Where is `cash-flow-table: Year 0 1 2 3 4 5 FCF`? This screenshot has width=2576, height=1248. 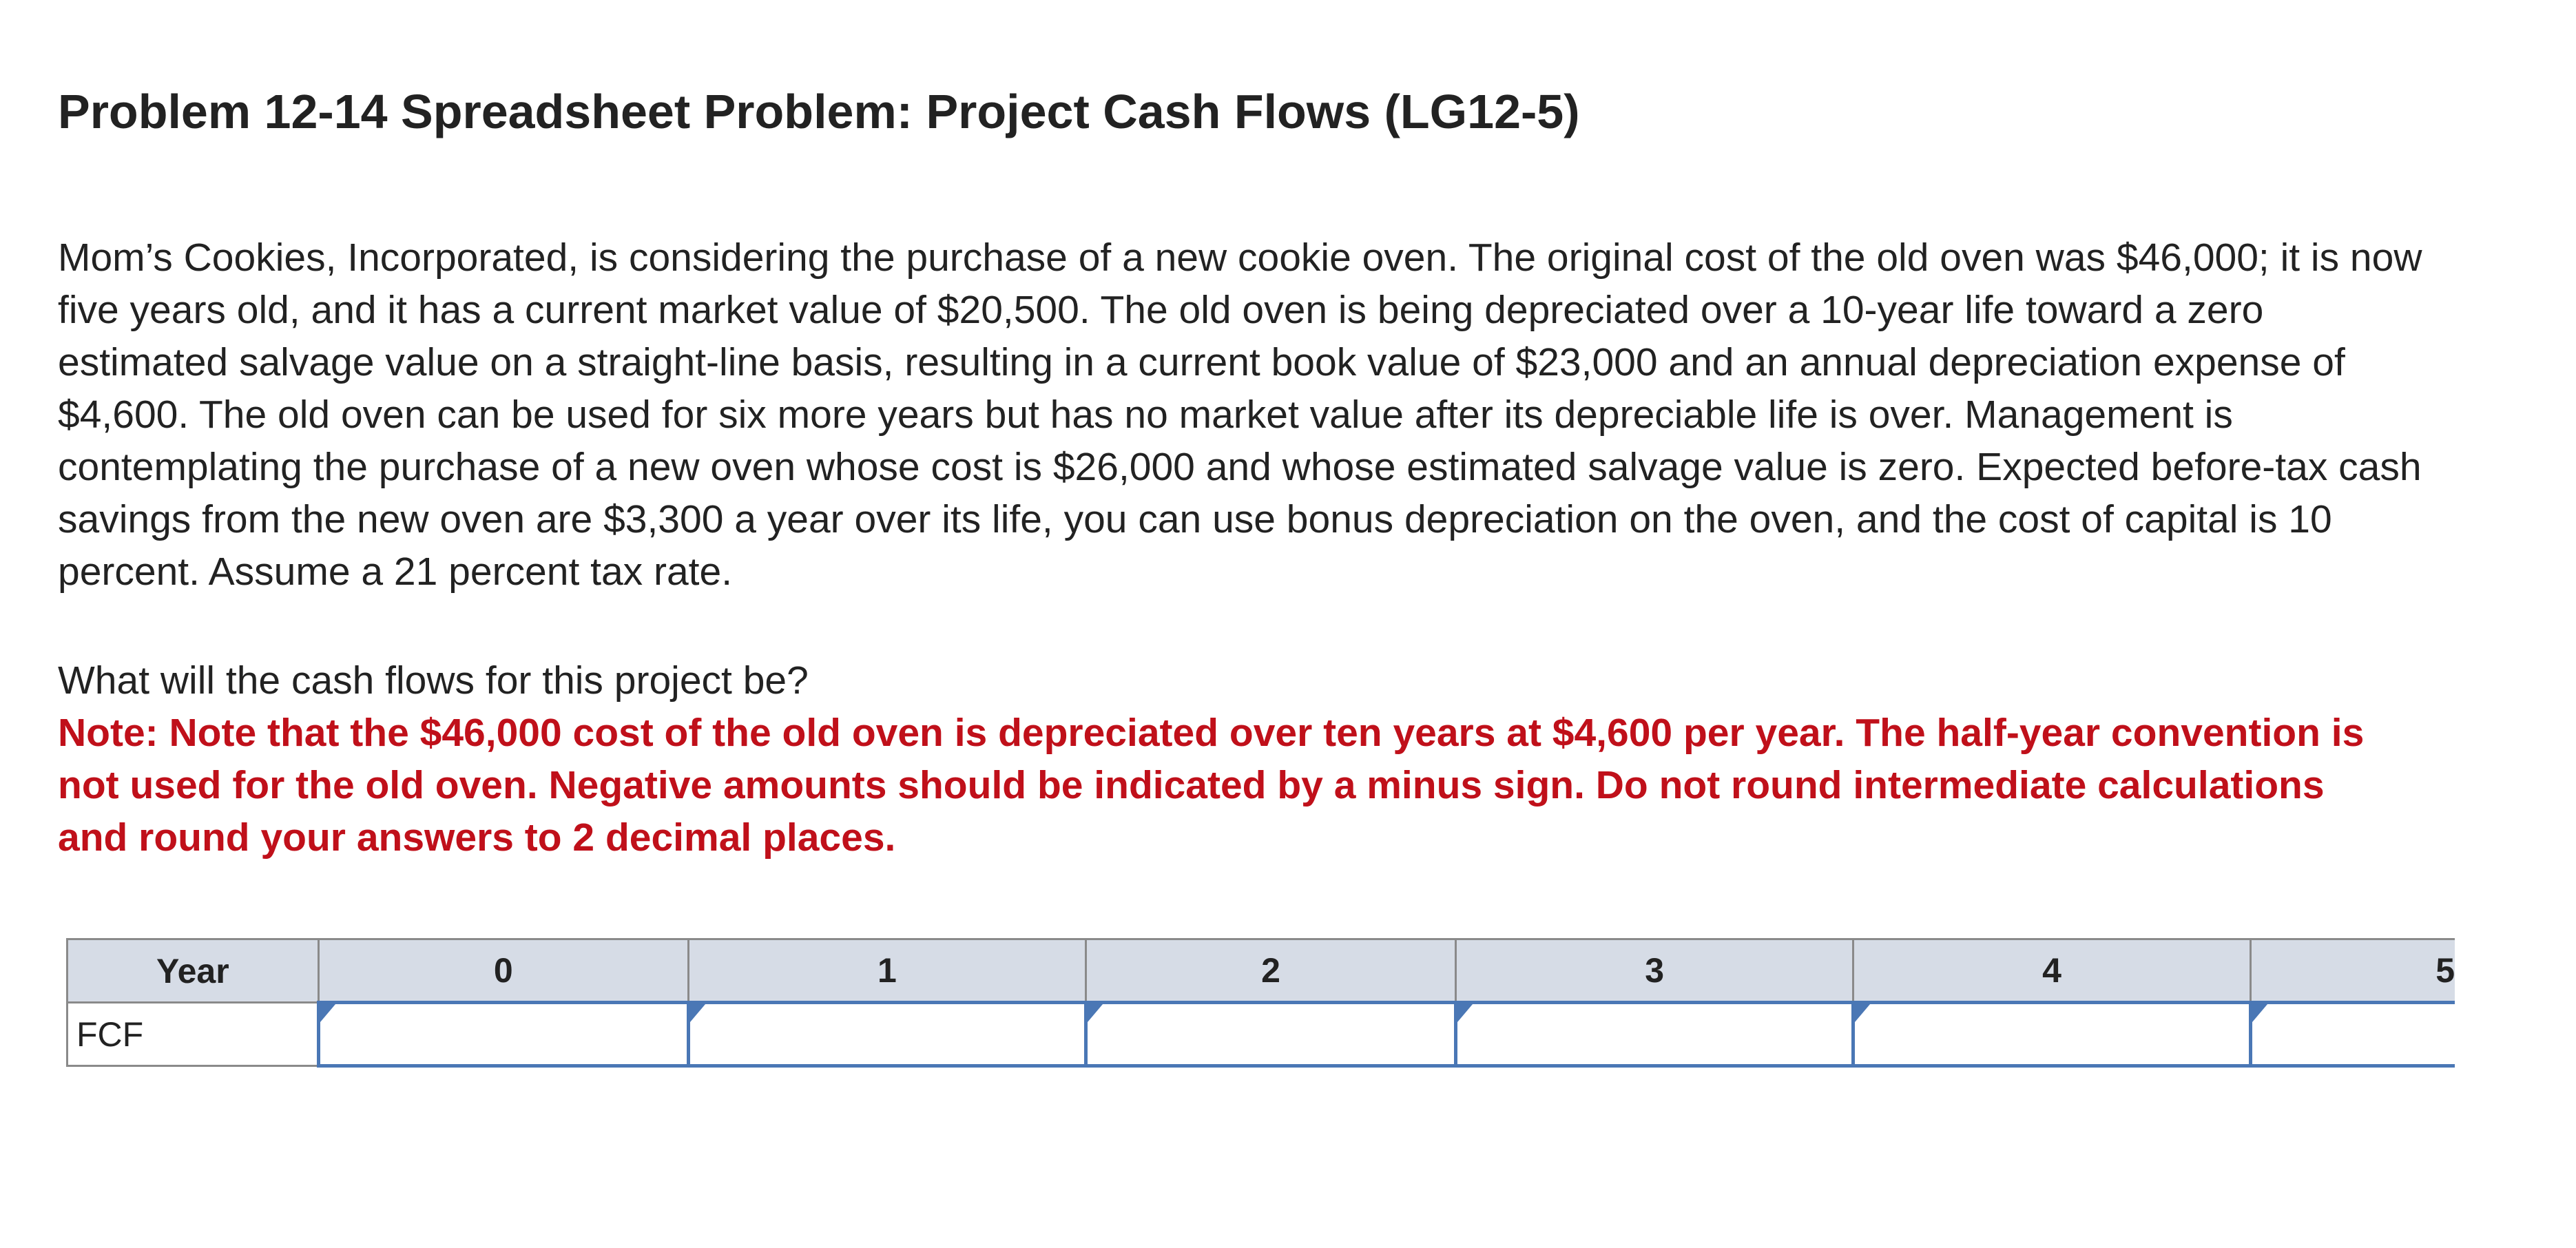 cash-flow-table: Year 0 1 2 3 4 5 FCF is located at coordinates (1260, 1003).